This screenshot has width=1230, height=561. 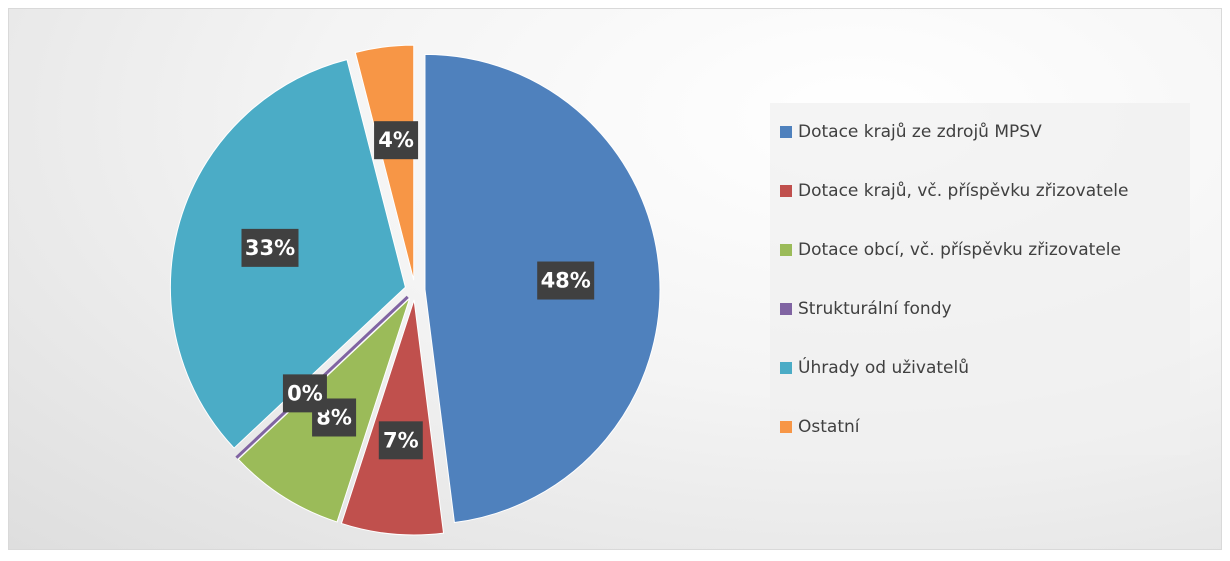 I want to click on data-label: 7%, so click(x=401, y=440).